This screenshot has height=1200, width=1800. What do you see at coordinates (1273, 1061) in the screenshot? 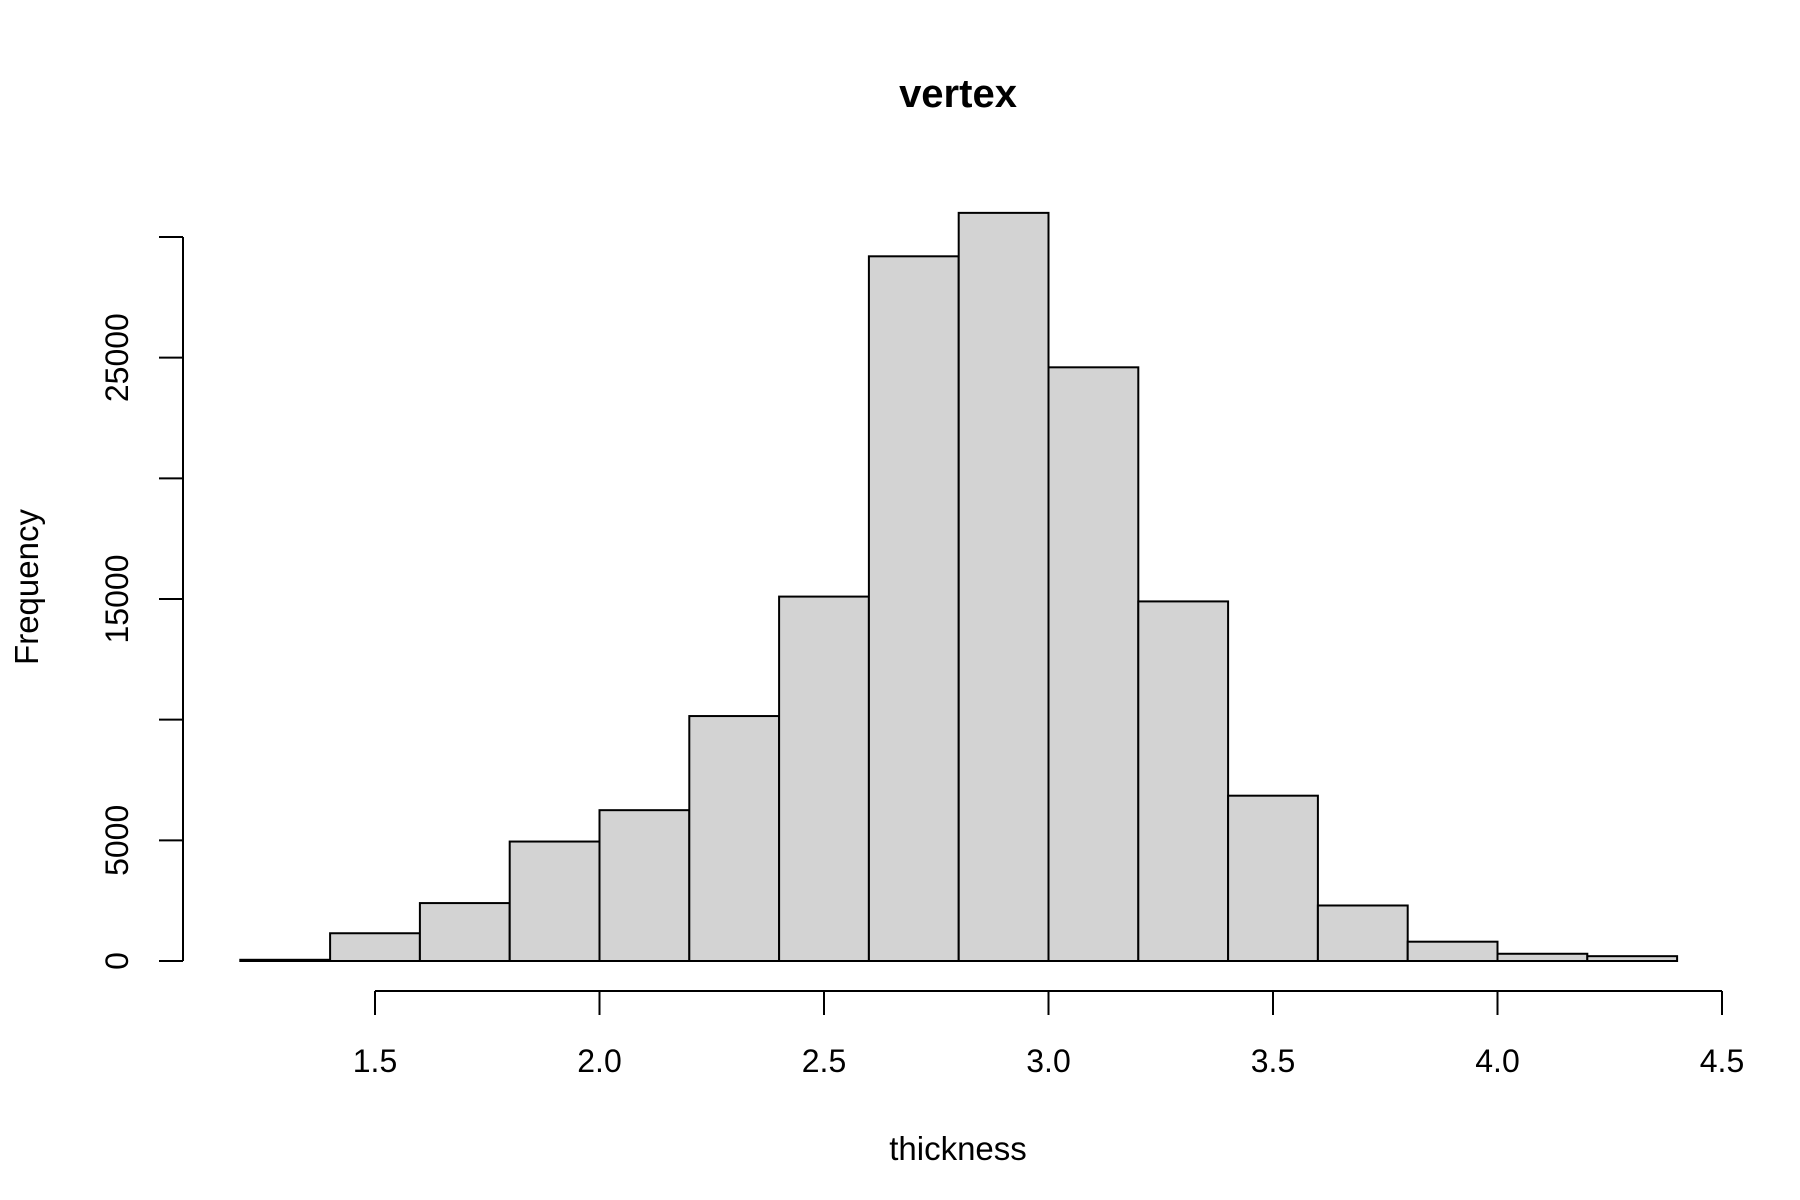
I see `x-tick-label: 3.5` at bounding box center [1273, 1061].